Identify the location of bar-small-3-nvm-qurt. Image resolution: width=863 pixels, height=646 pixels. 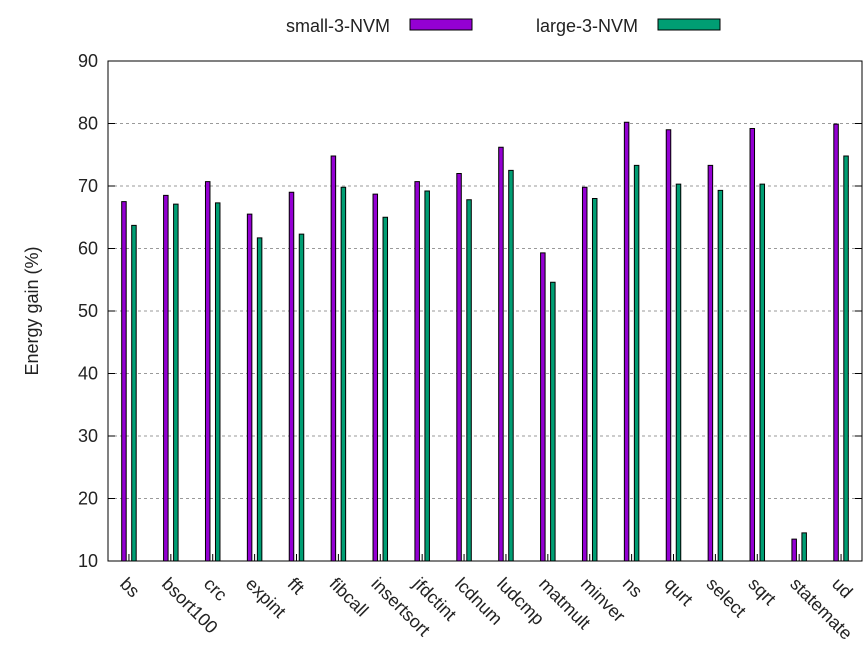
(668, 345).